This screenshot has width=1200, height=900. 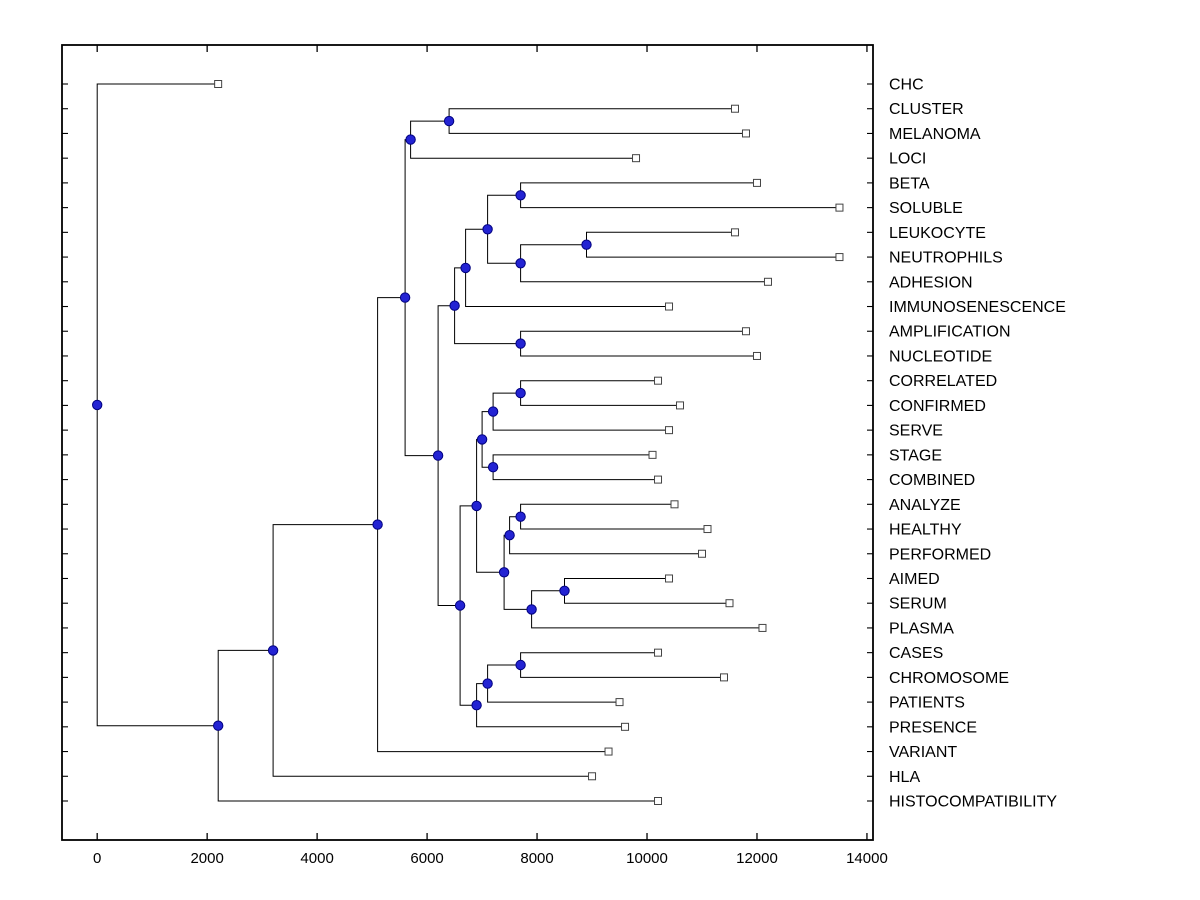 What do you see at coordinates (926, 208) in the screenshot?
I see `leaf-label: SOLUBLE` at bounding box center [926, 208].